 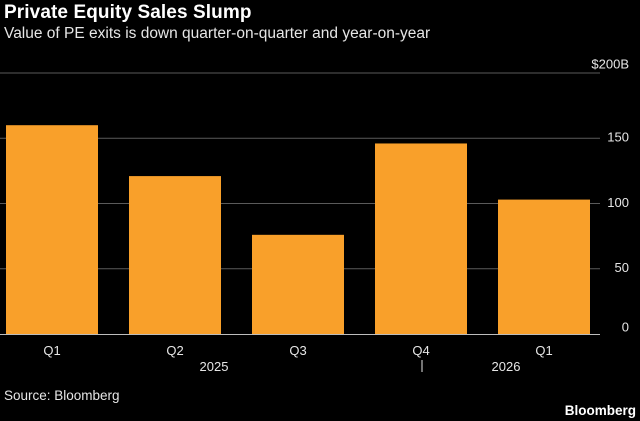 What do you see at coordinates (600, 410) in the screenshot?
I see `bloomberg-logo: Bloomberg` at bounding box center [600, 410].